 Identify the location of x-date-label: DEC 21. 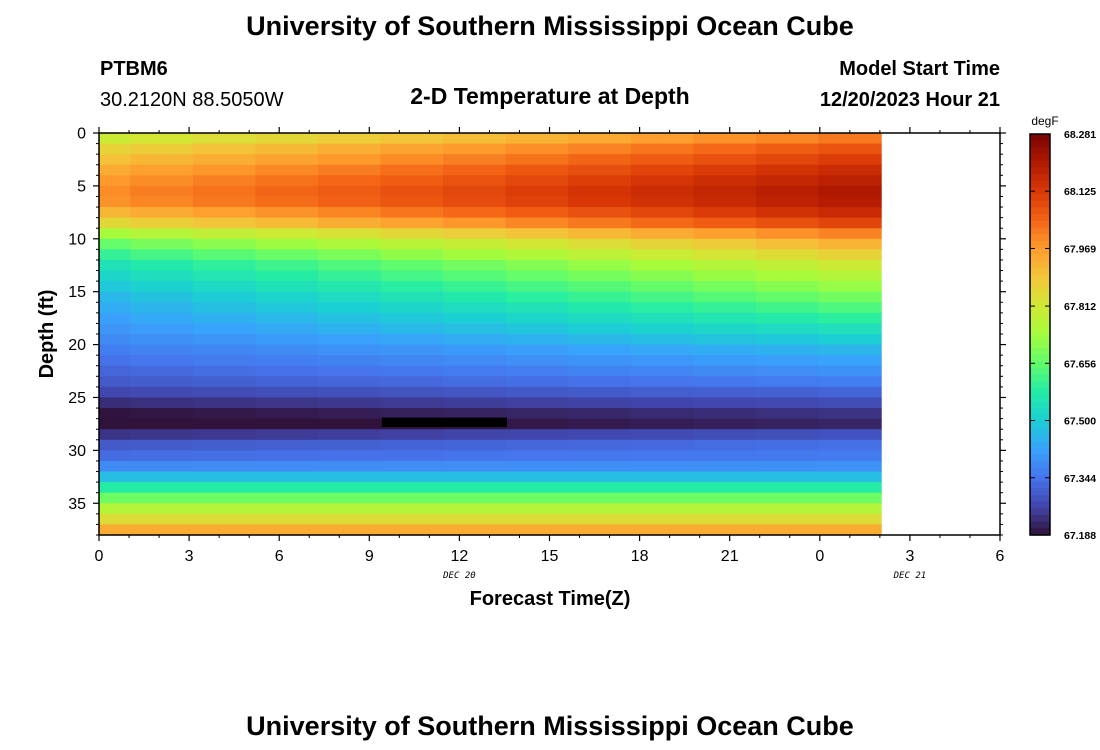
(910, 576).